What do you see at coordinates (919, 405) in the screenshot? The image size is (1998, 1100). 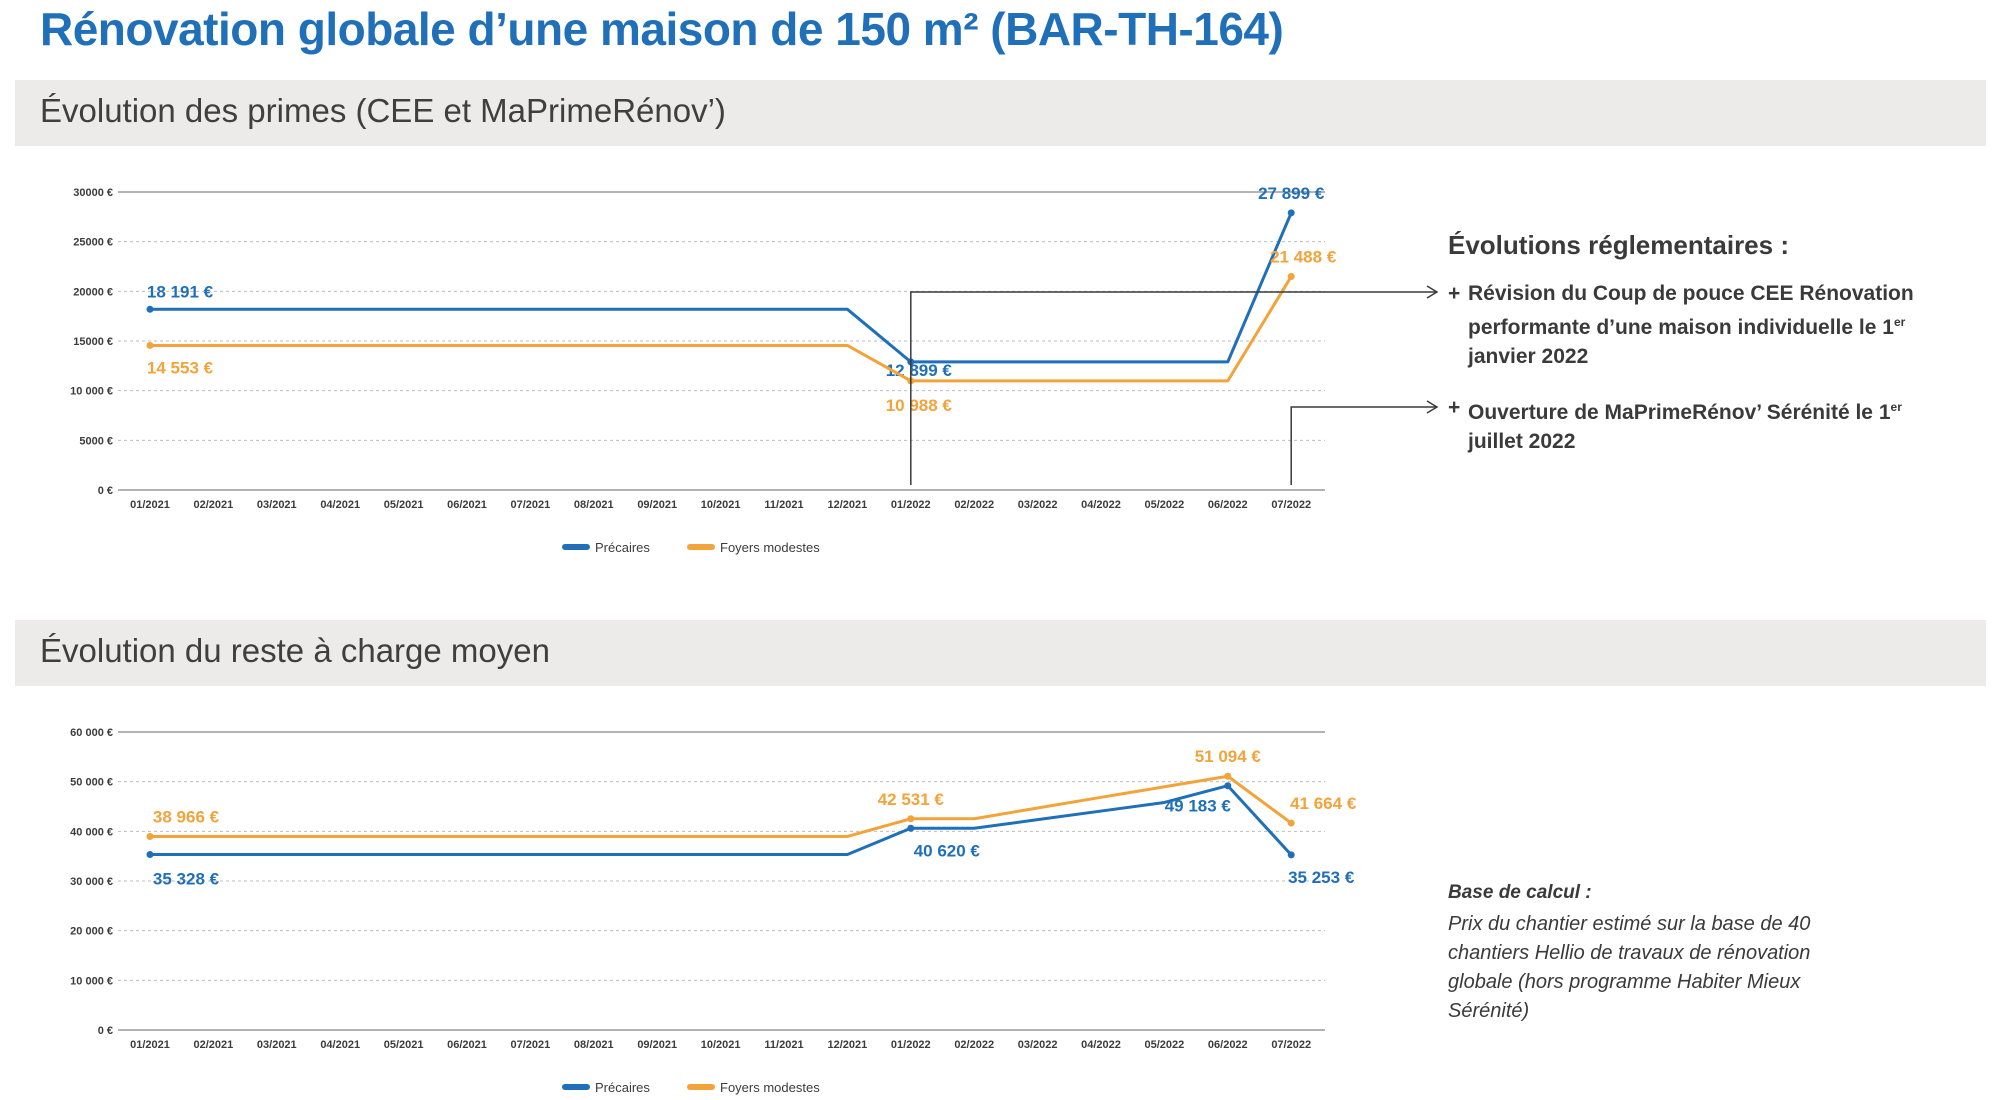 I see `data-label: 10 988 €` at bounding box center [919, 405].